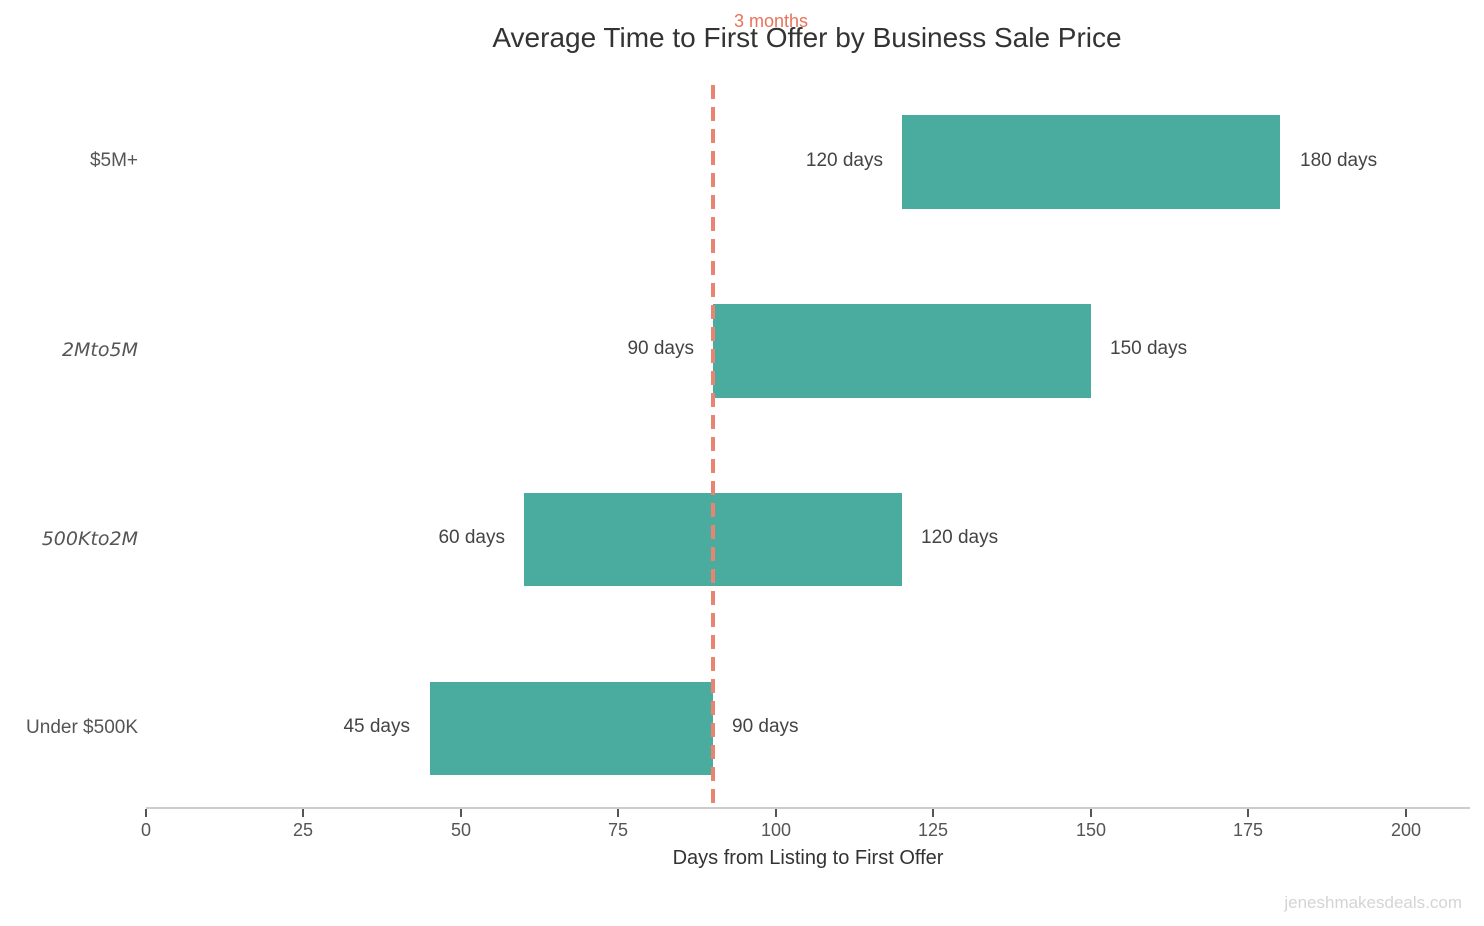 The width and height of the screenshot is (1484, 926). I want to click on y-label-5m-plus: $5M+, so click(113, 160).